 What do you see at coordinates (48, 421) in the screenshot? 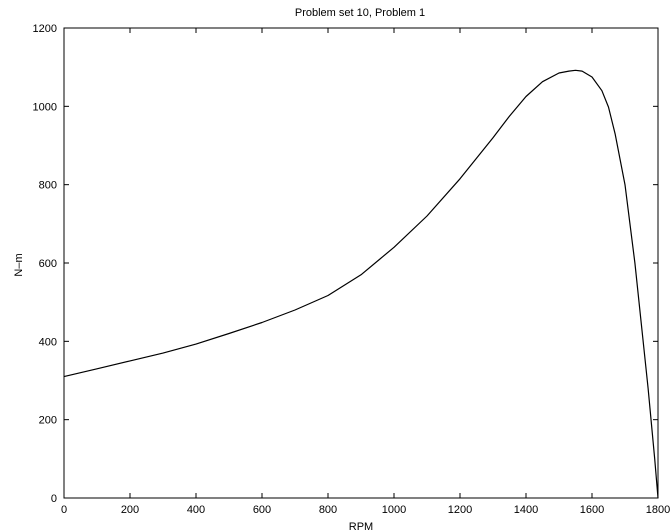
I see `y-tick-label: 200` at bounding box center [48, 421].